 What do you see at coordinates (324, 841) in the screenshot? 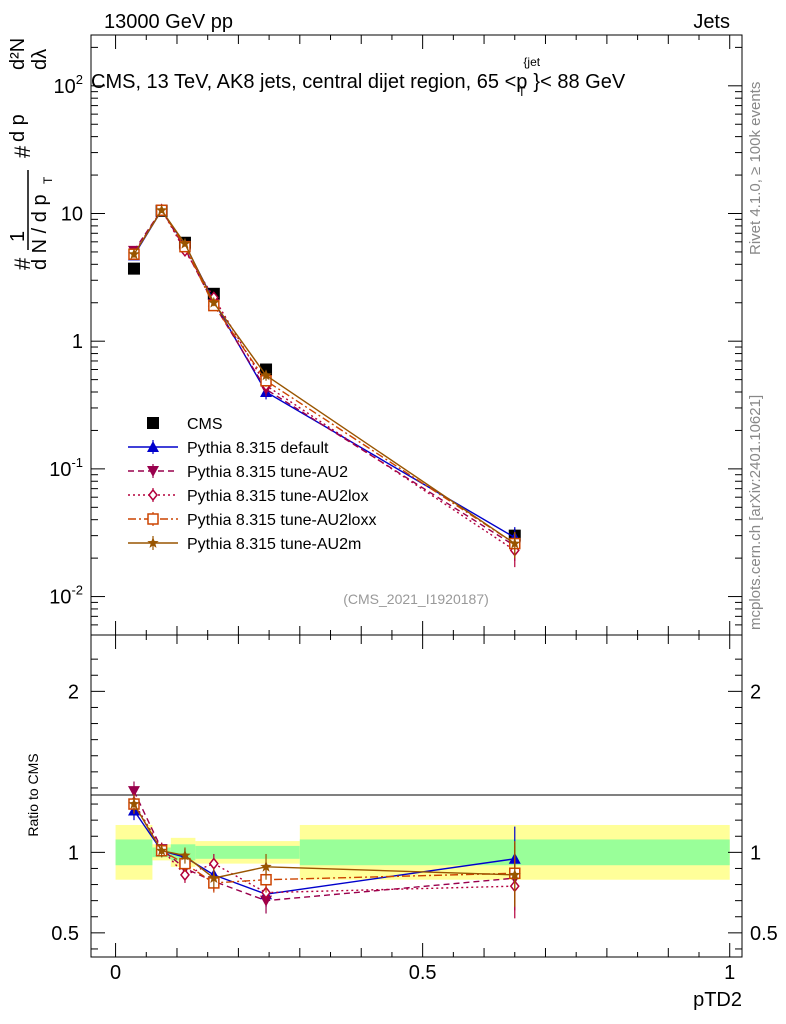
I see `ratio-line-au2m` at bounding box center [324, 841].